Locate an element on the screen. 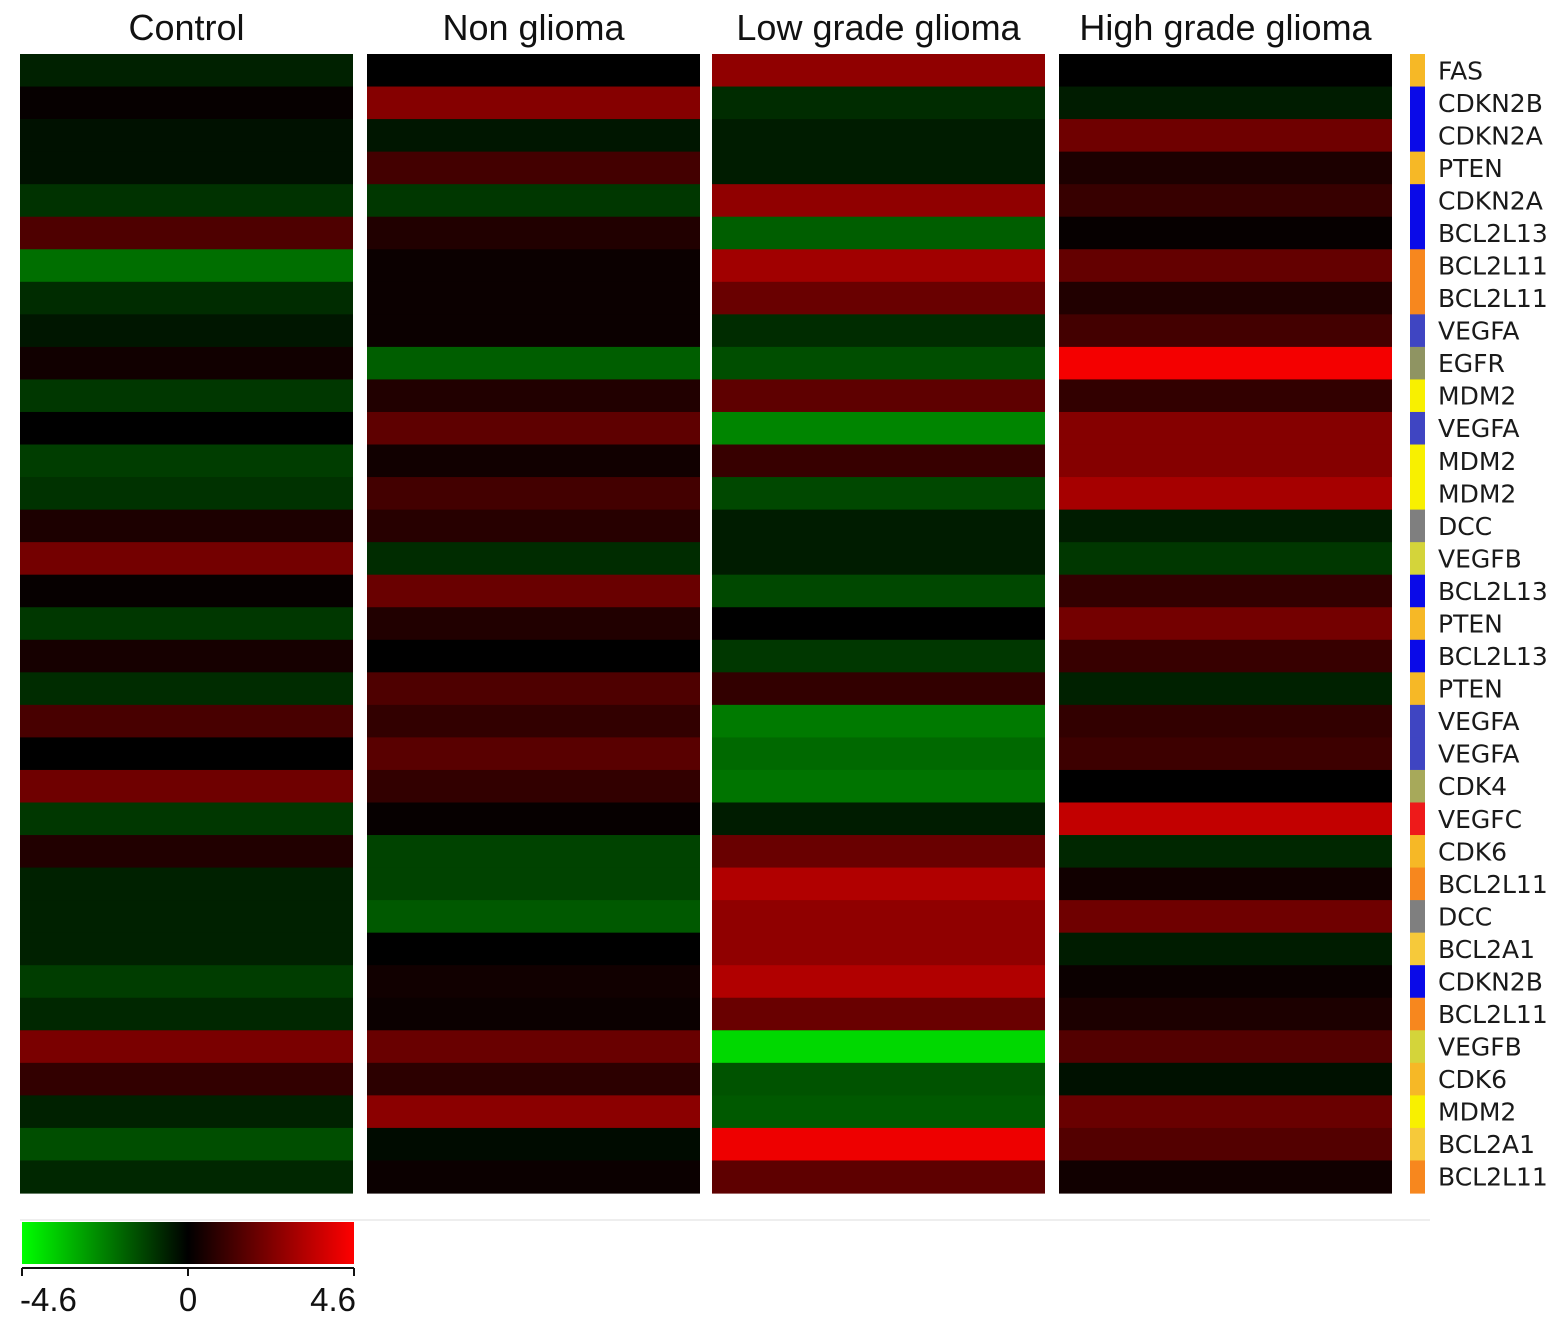 Image resolution: width=1559 pixels, height=1325 pixels. gene-label: EGFR is located at coordinates (1471, 363).